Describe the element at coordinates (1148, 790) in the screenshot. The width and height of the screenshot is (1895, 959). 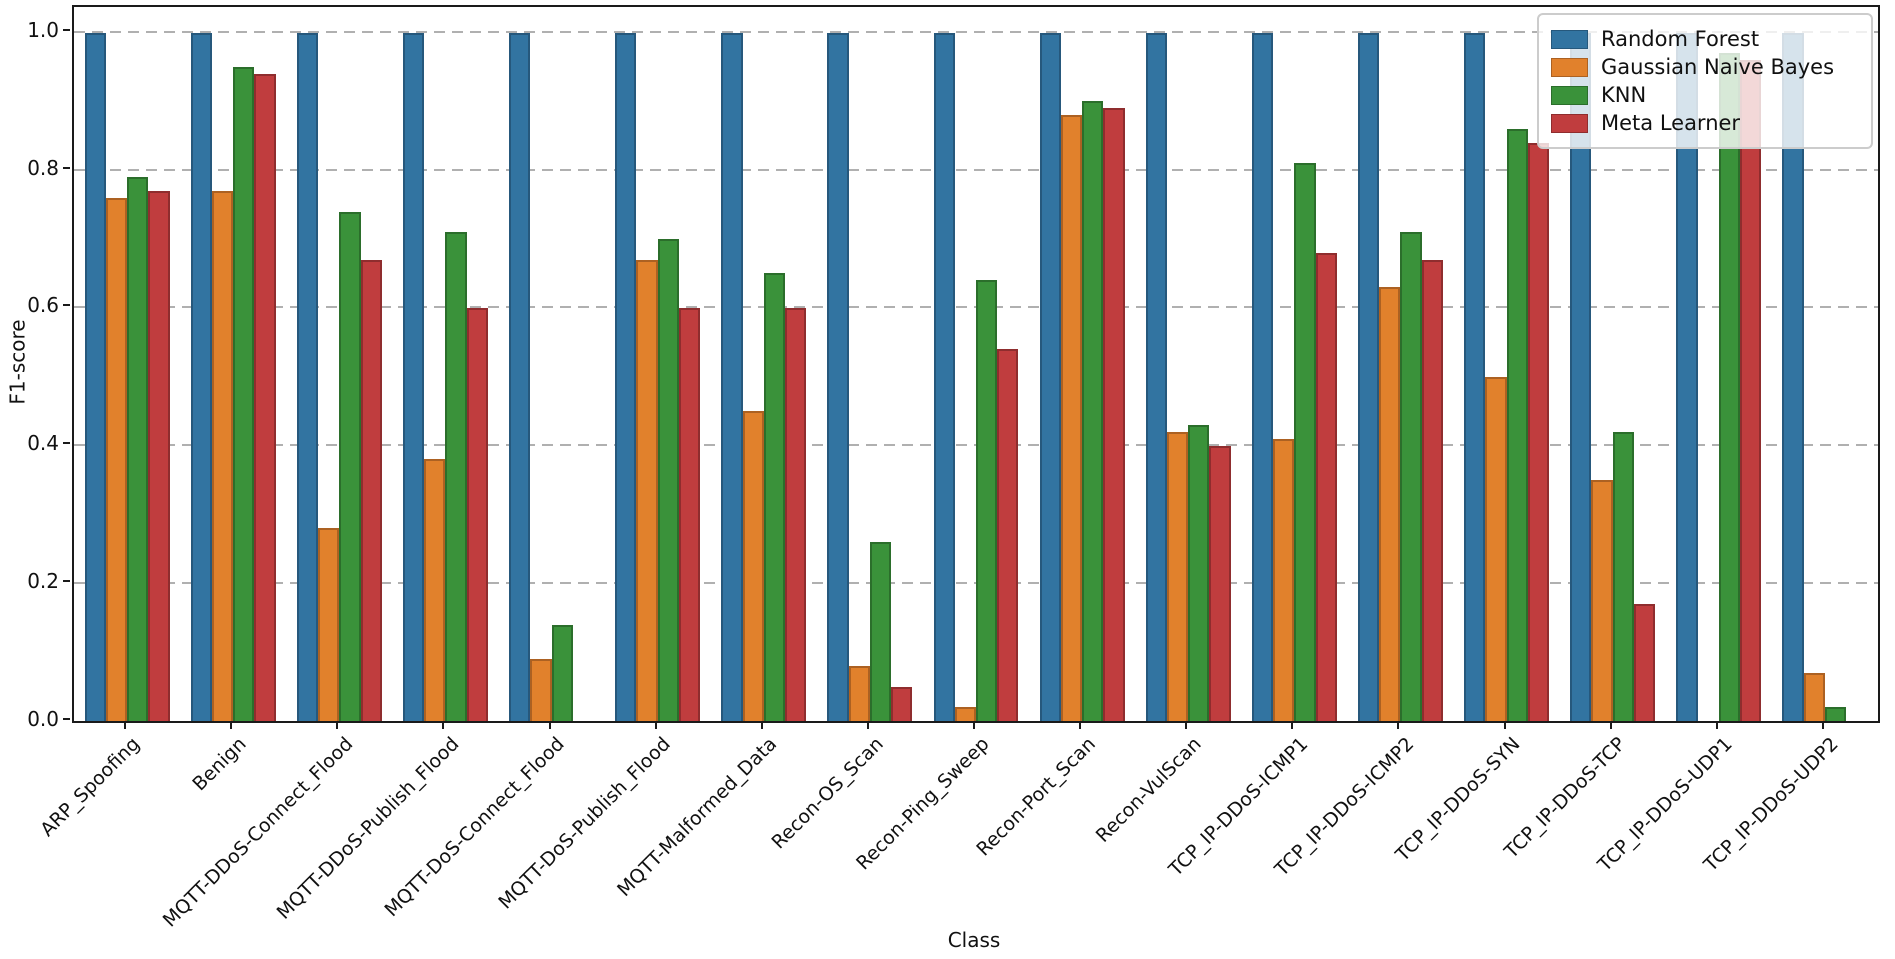
I see `x-tick-label-Recon-VulScan: Recon-VulScan` at that location.